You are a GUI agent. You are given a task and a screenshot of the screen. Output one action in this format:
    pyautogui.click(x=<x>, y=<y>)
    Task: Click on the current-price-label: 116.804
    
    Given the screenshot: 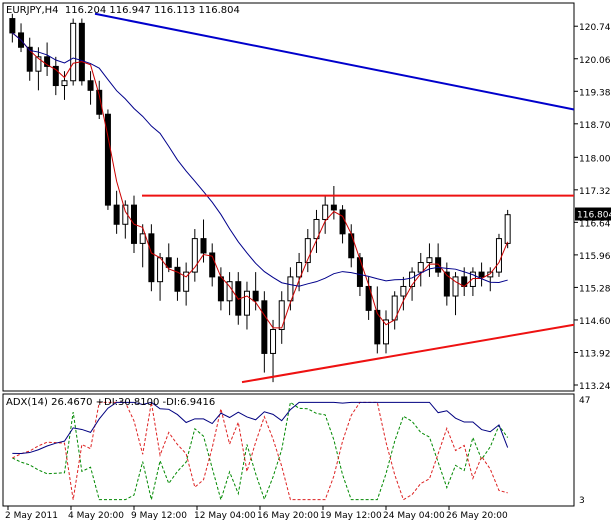 What is the action you would take?
    pyautogui.click(x=594, y=216)
    